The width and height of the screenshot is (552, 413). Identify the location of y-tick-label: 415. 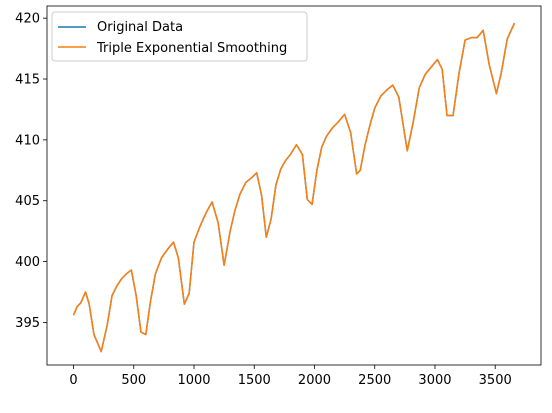
(27, 80).